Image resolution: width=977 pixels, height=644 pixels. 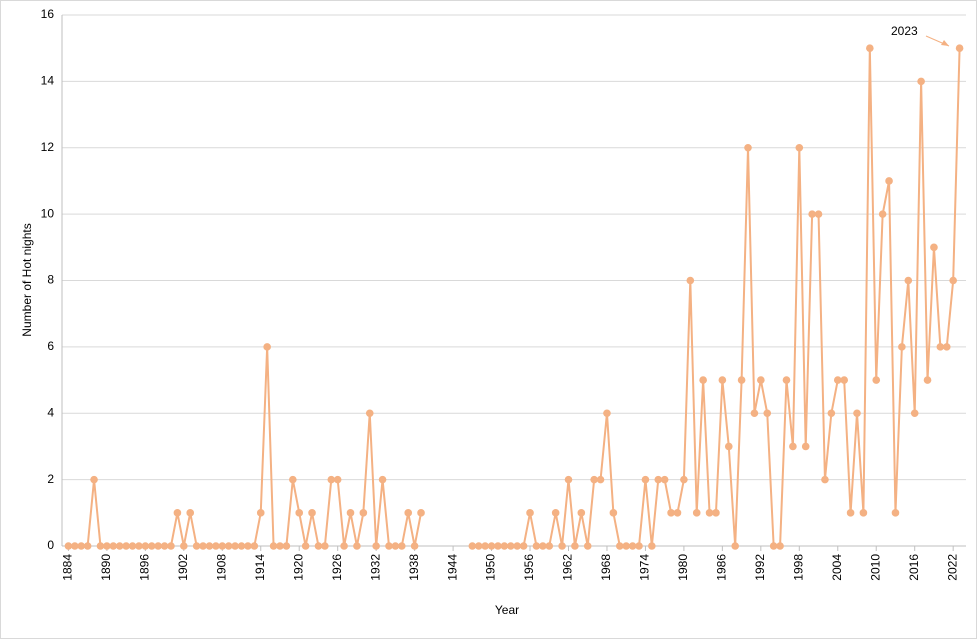 What do you see at coordinates (48, 81) in the screenshot?
I see `y-tick-label: 14` at bounding box center [48, 81].